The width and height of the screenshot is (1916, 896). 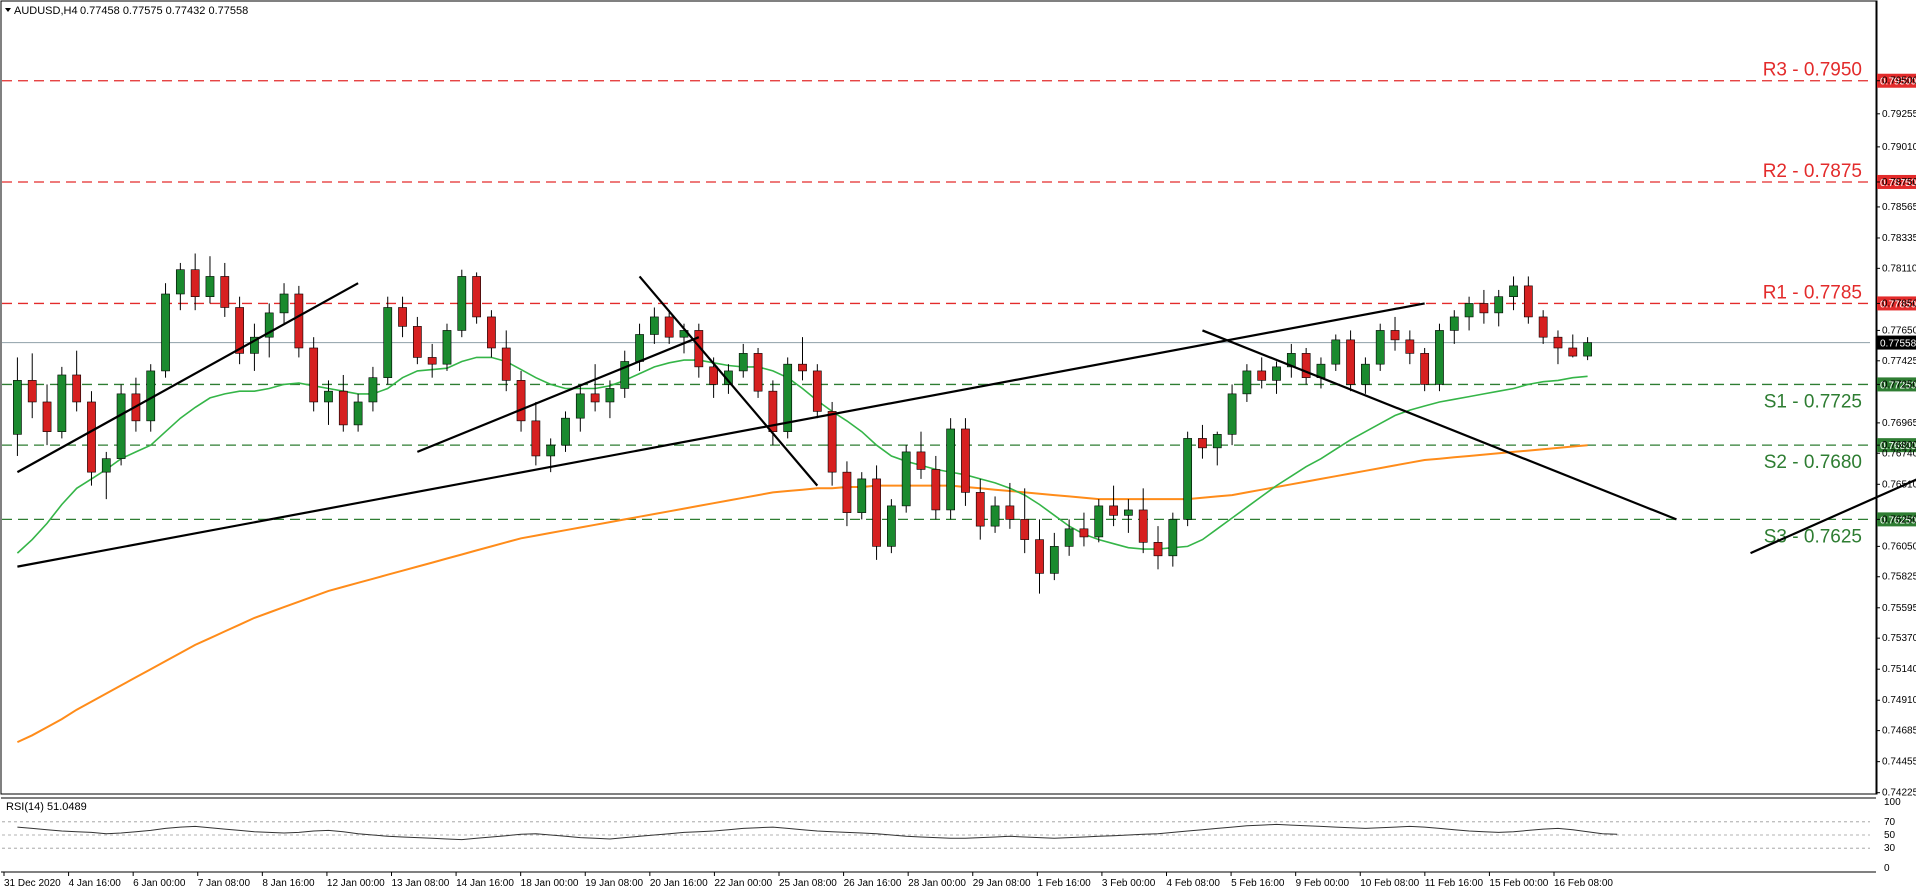 I want to click on time-tick-label: 10 Feb 08:00, so click(x=1389, y=883).